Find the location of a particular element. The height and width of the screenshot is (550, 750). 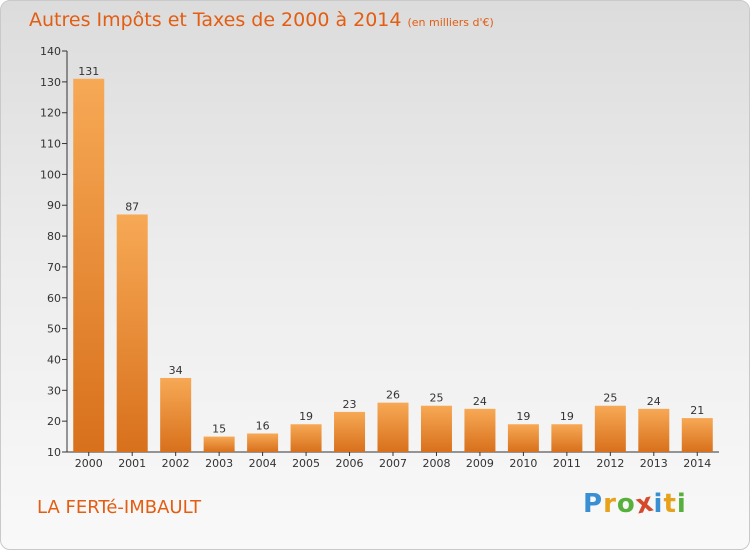

logo-letter: o is located at coordinates (626, 504).